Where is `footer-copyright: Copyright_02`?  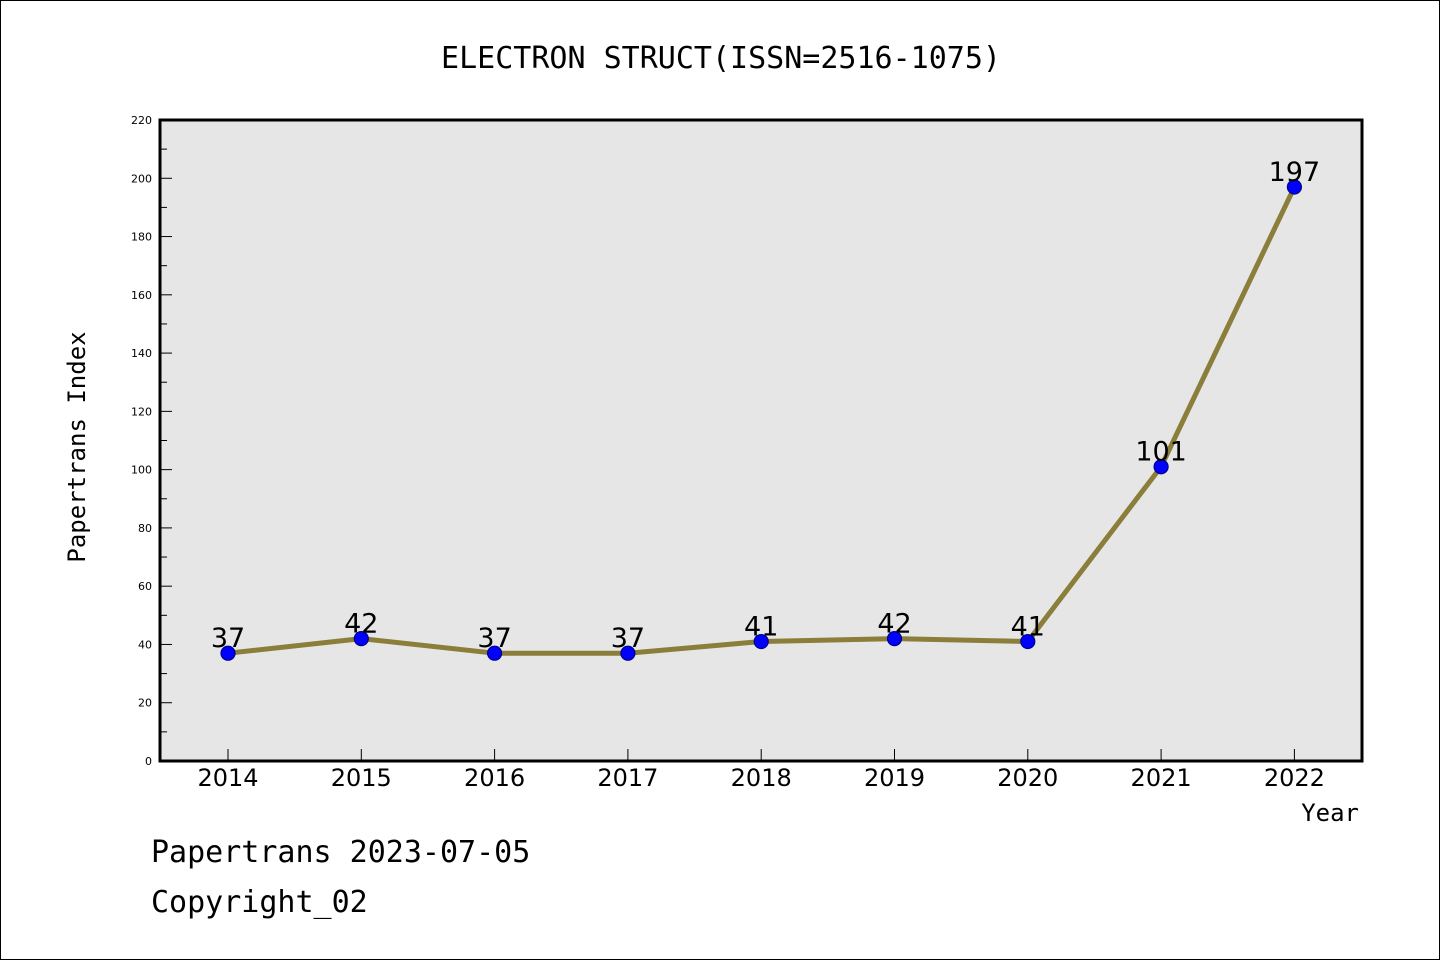
footer-copyright: Copyright_02 is located at coordinates (259, 902).